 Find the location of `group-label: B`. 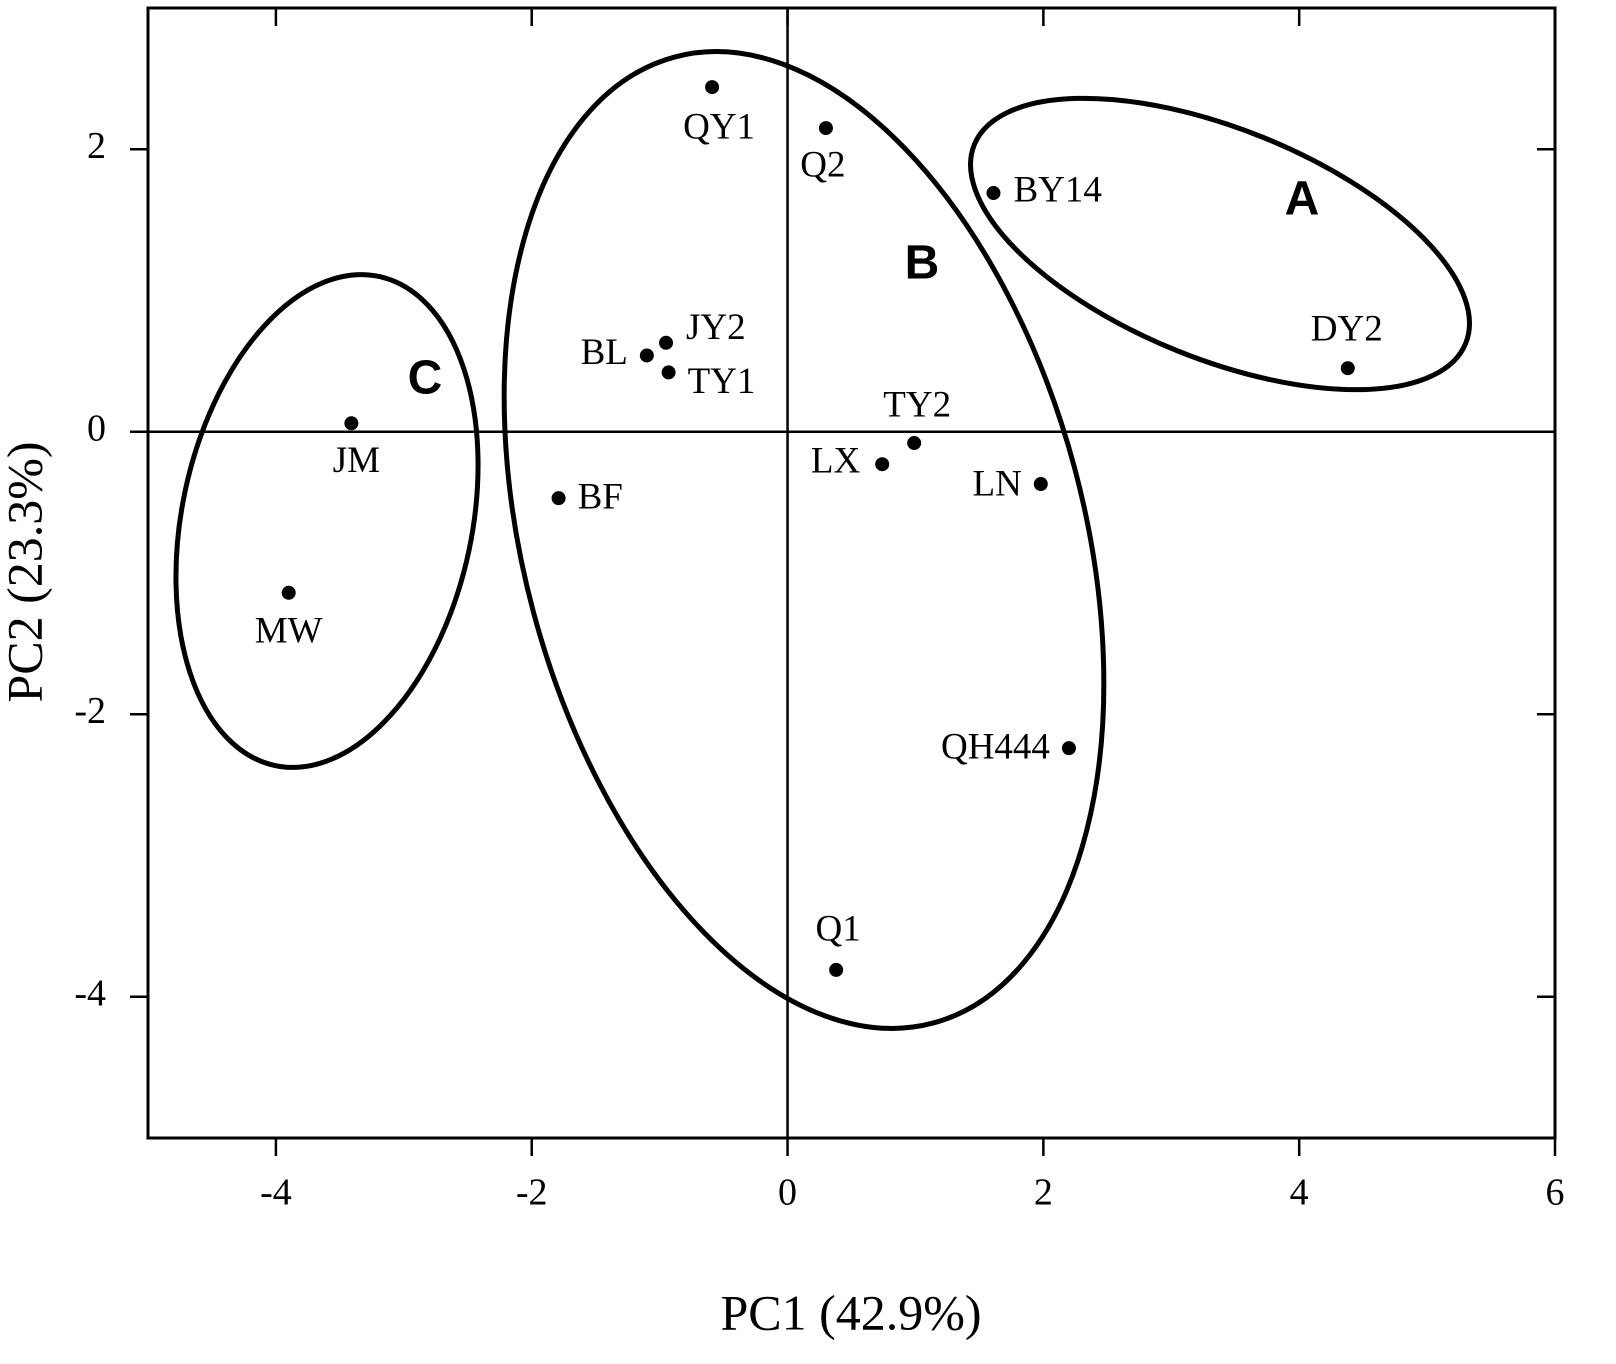

group-label: B is located at coordinates (922, 263).